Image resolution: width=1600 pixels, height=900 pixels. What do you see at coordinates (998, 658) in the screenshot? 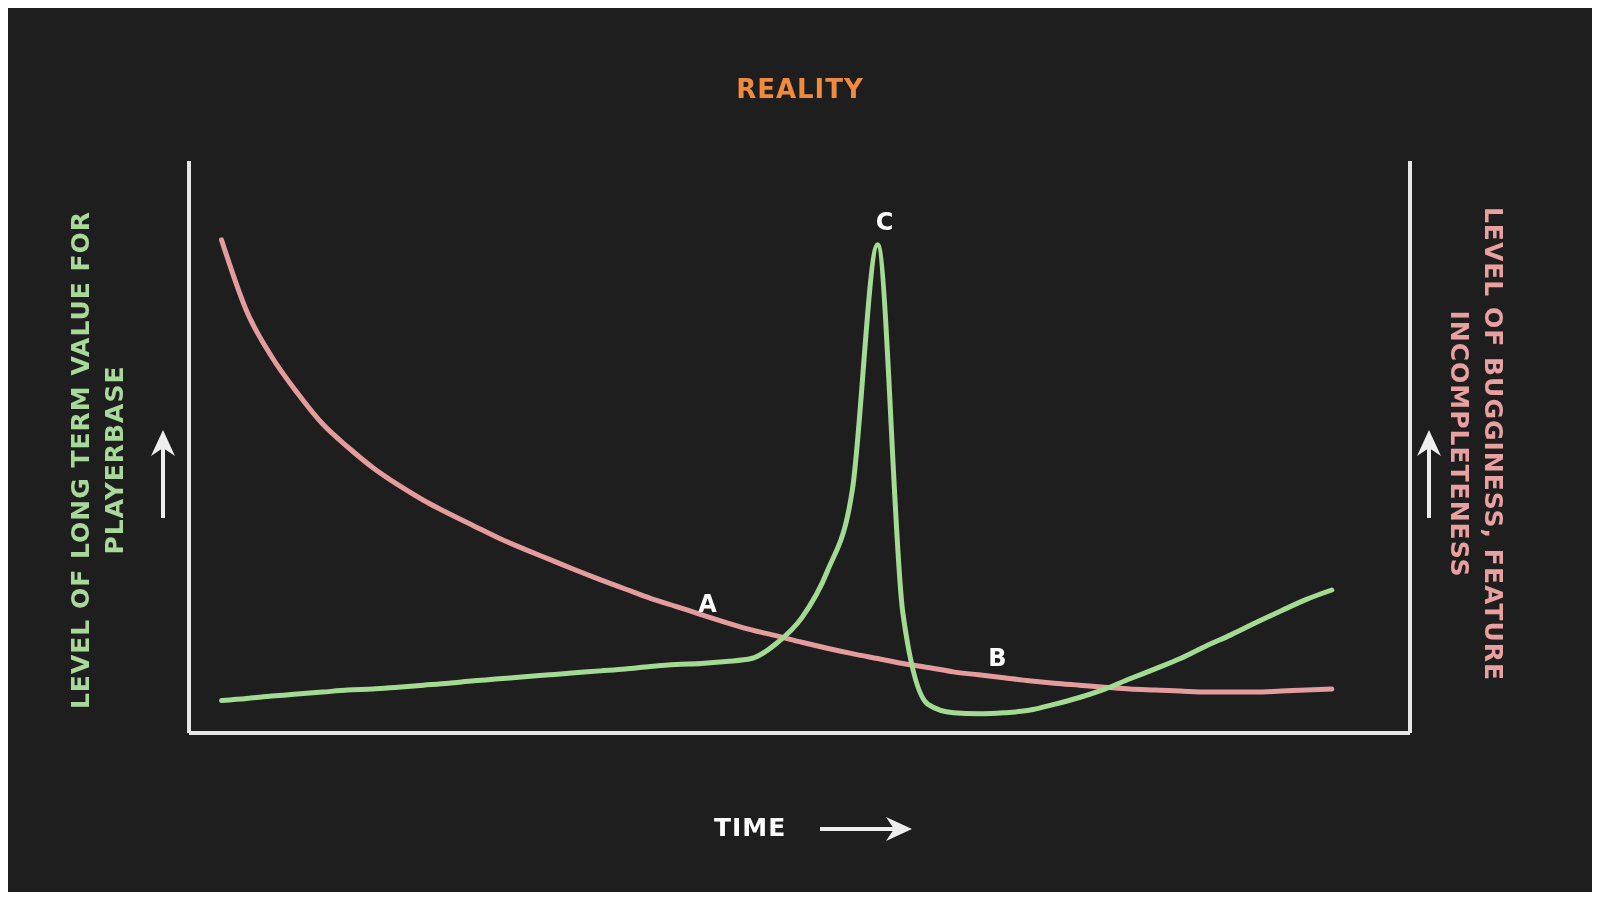
I see `annotation: B` at bounding box center [998, 658].